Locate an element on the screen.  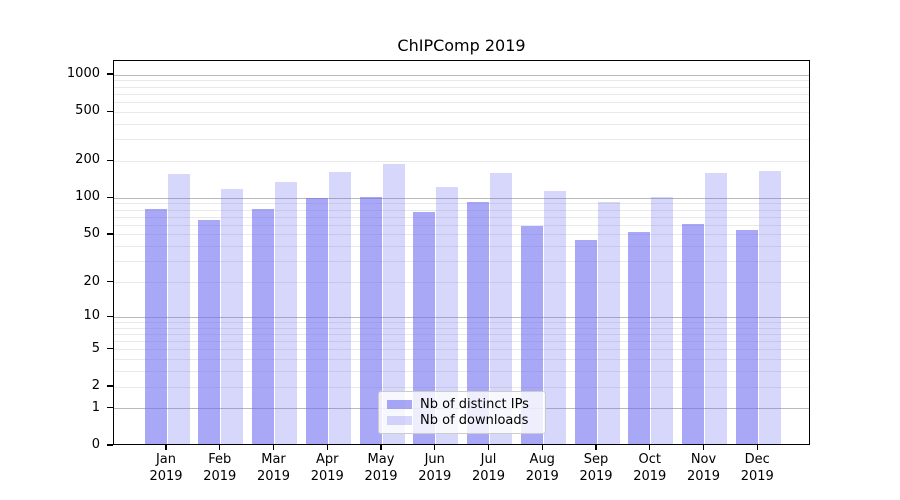
y-tick-label-200: 200 is located at coordinates (87, 160).